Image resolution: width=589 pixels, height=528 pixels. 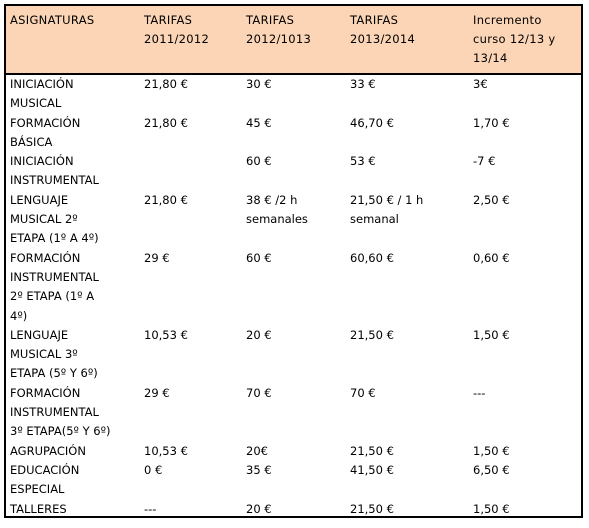 What do you see at coordinates (491, 469) in the screenshot?
I see `tariff-cell: 6,50 €` at bounding box center [491, 469].